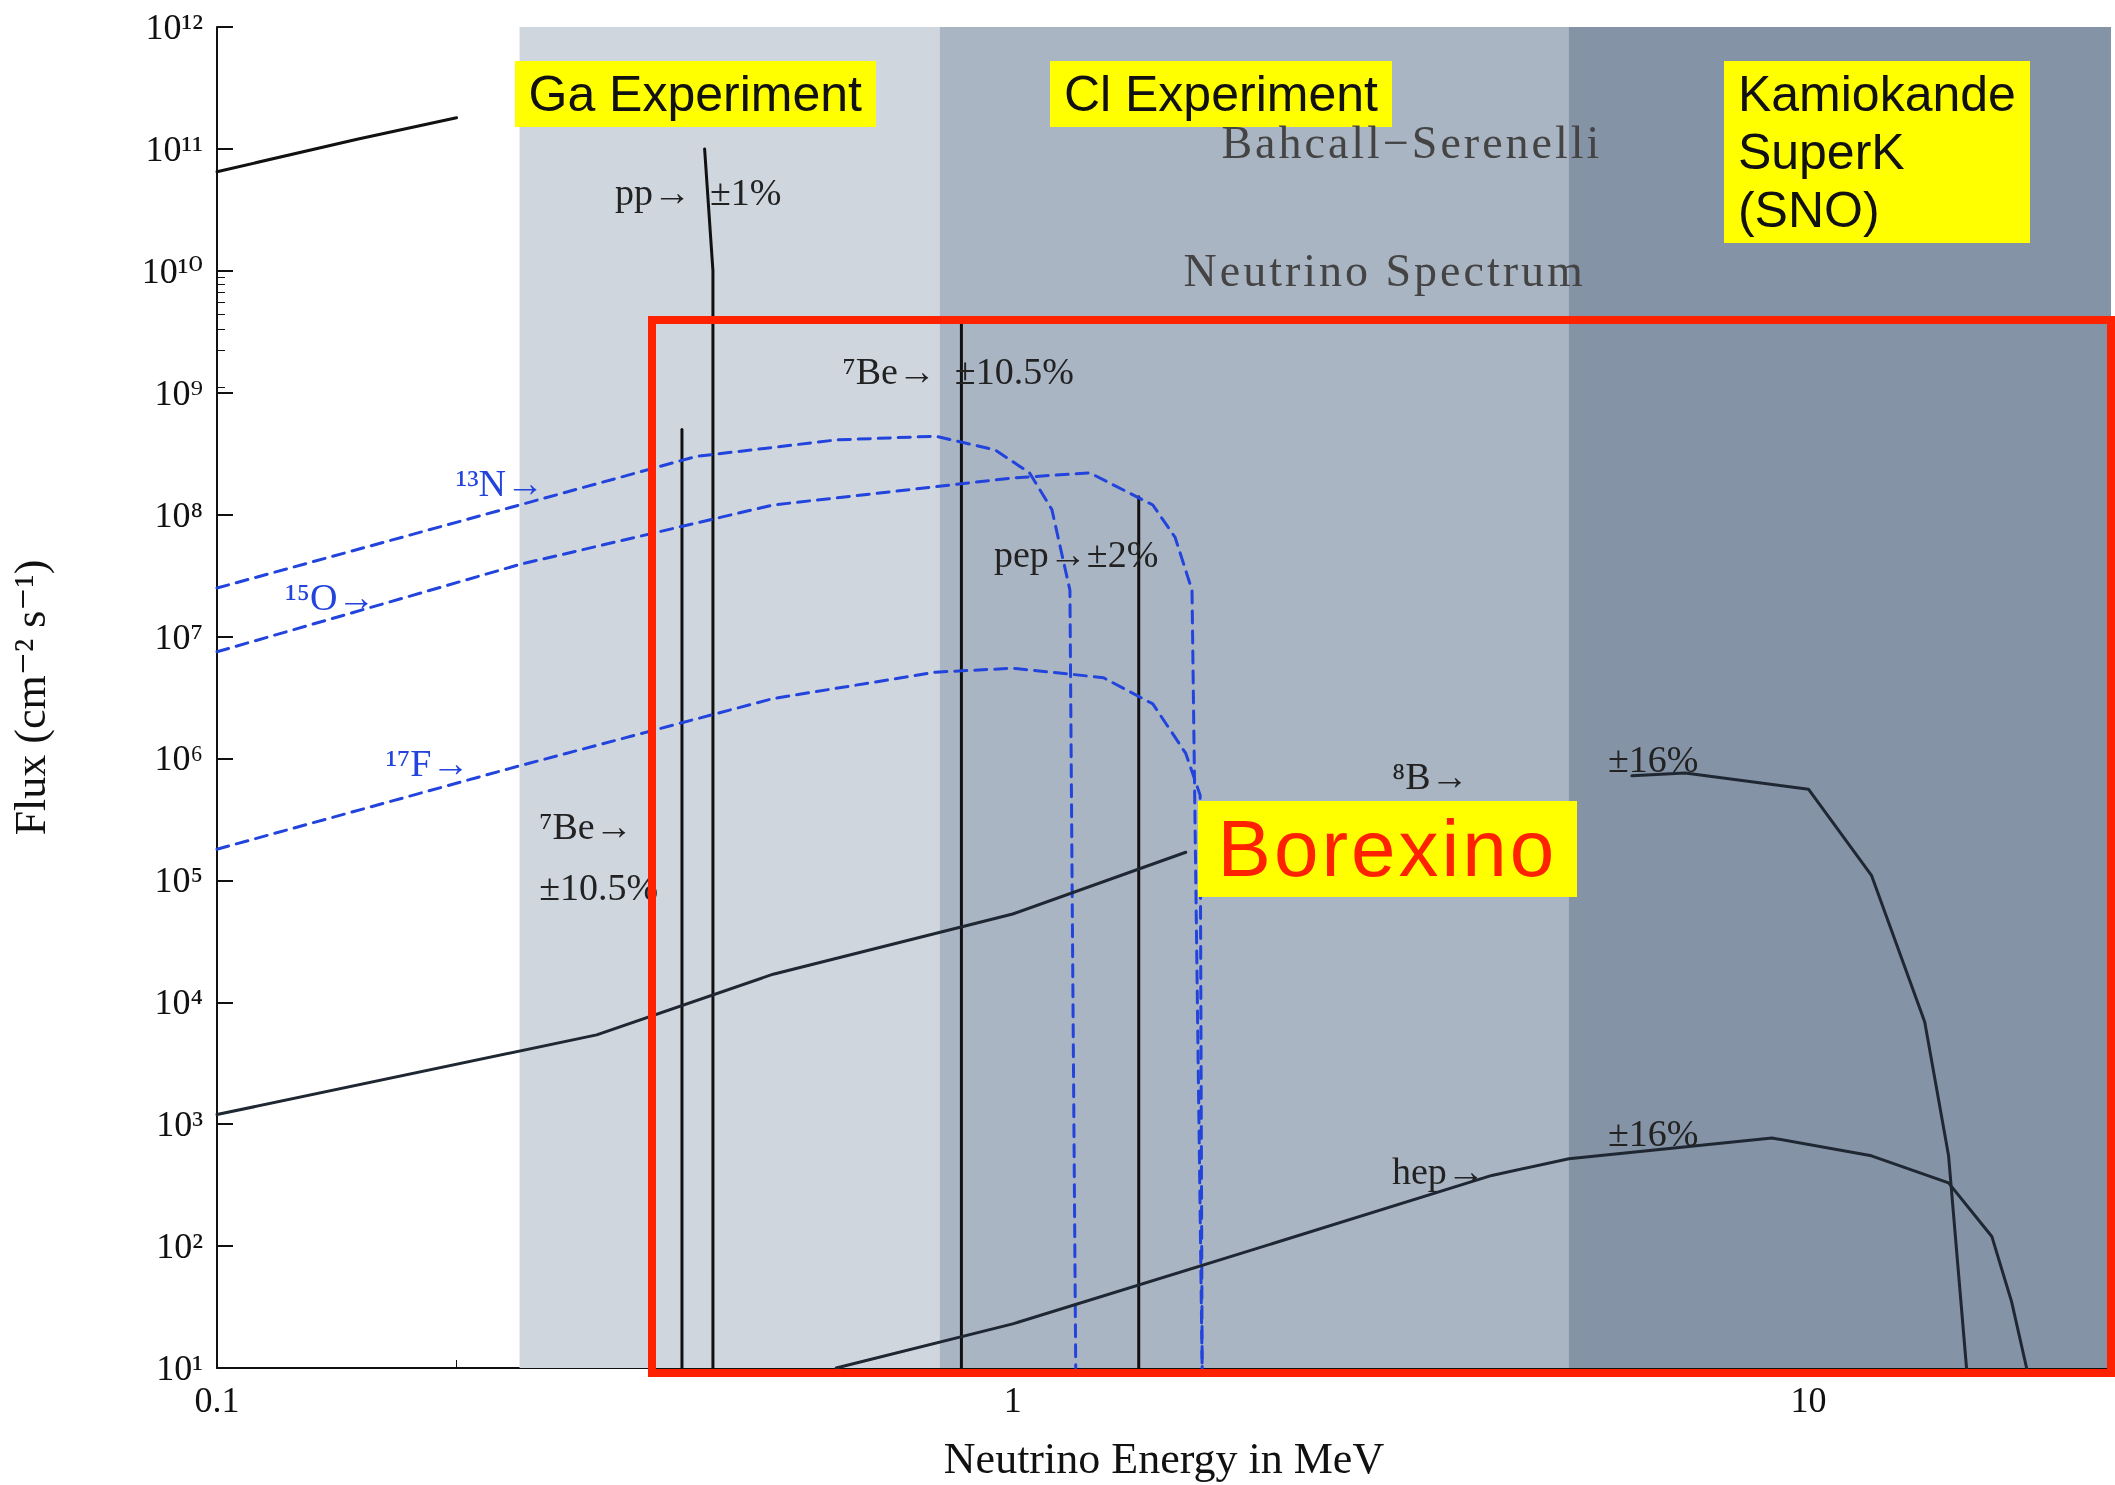 The width and height of the screenshot is (2115, 1485). I want to click on annotation: ¹⁷F→, so click(427, 764).